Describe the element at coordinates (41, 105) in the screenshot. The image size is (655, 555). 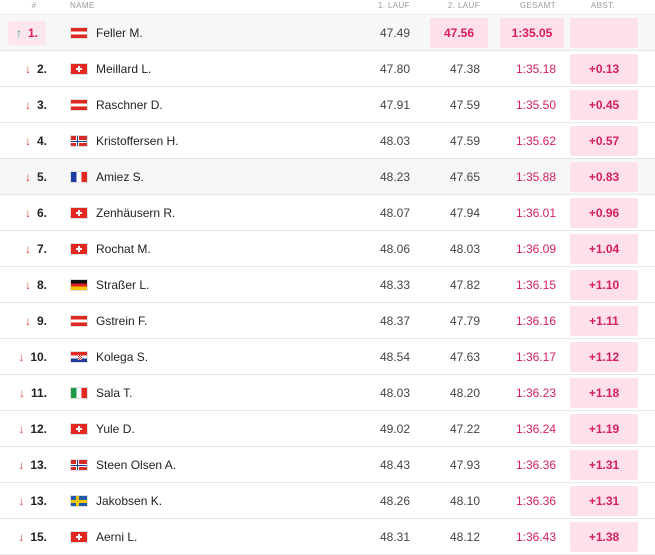
I see `rank-number: 3.` at that location.